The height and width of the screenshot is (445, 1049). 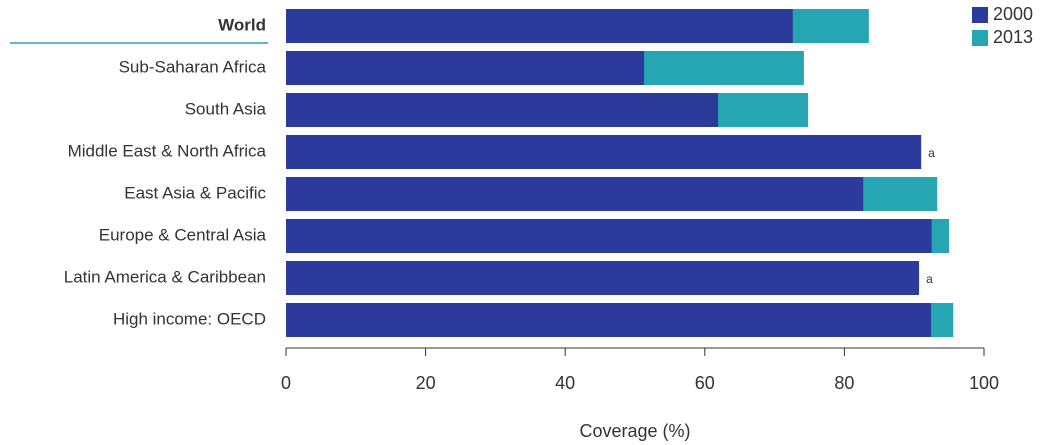 I want to click on legend-label: 2013, so click(x=1013, y=37).